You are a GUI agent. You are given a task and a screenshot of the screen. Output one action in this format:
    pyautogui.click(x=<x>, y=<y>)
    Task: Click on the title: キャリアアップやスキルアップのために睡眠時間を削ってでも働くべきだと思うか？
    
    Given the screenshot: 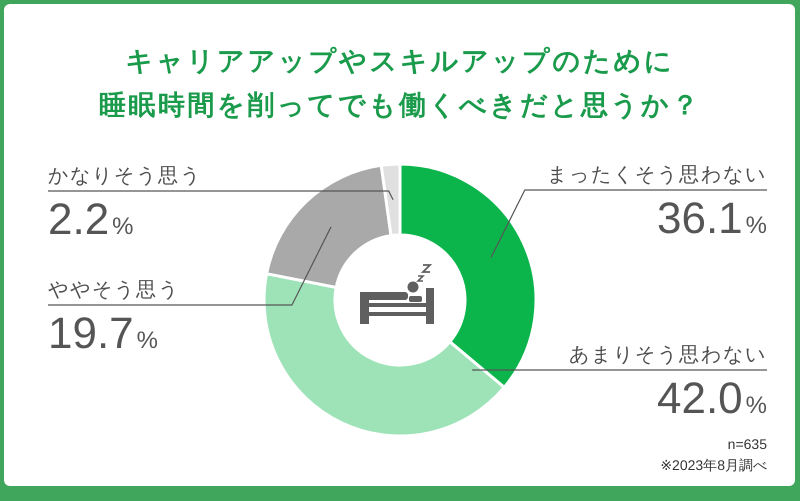 What is the action you would take?
    pyautogui.click(x=400, y=83)
    